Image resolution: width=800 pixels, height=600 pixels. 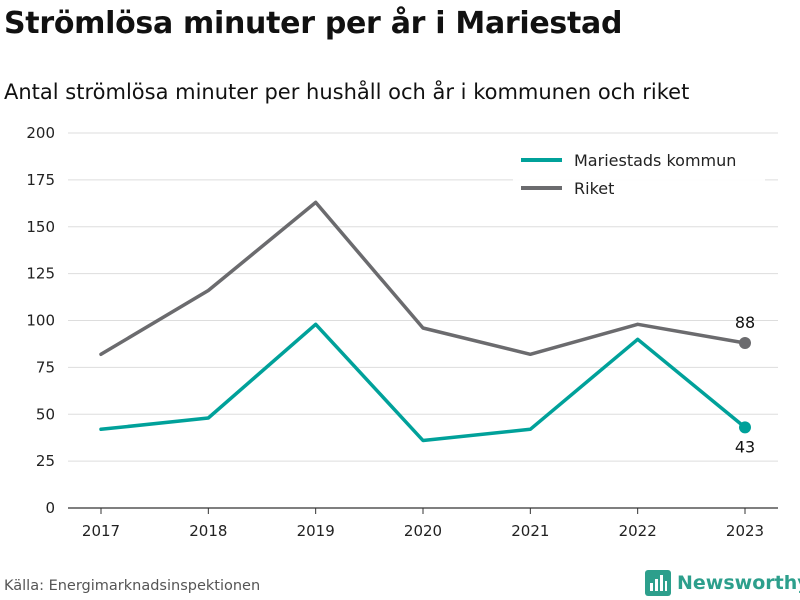 What do you see at coordinates (745, 446) in the screenshot?
I see `end-label-0: 43` at bounding box center [745, 446].